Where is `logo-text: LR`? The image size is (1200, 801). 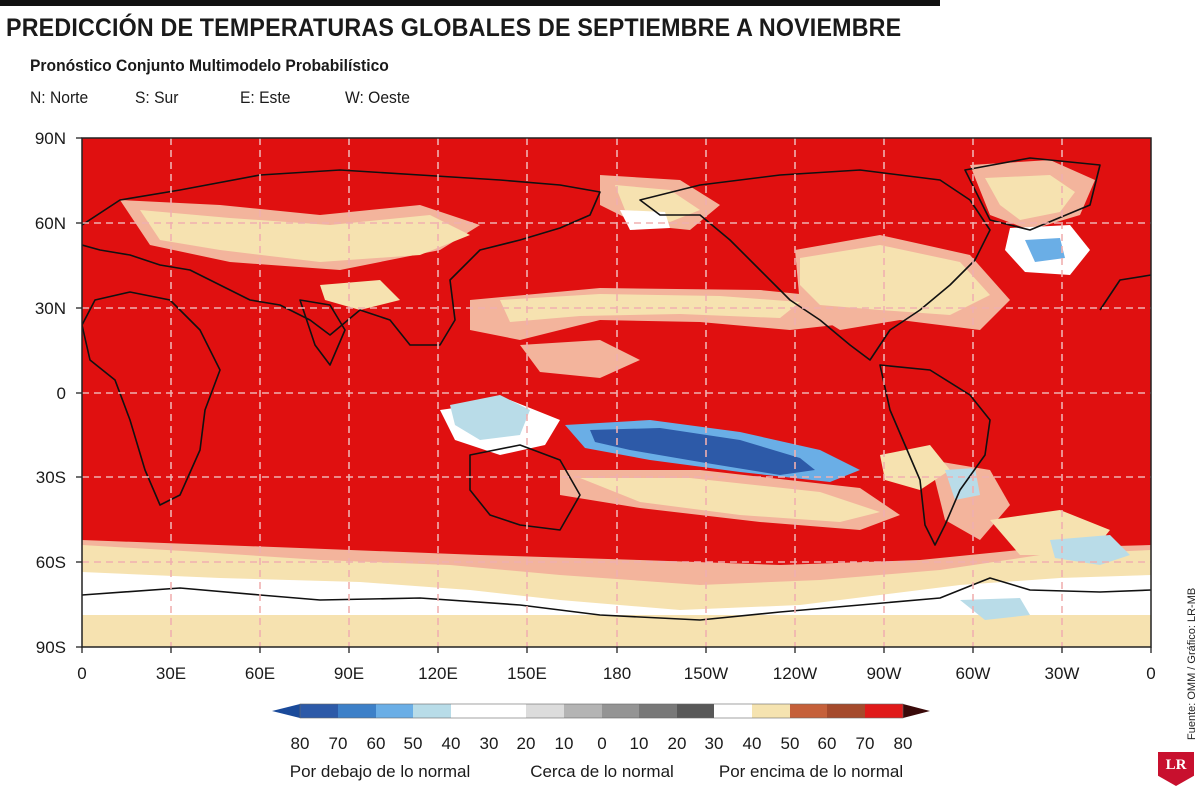
logo-text: LR is located at coordinates (1176, 765).